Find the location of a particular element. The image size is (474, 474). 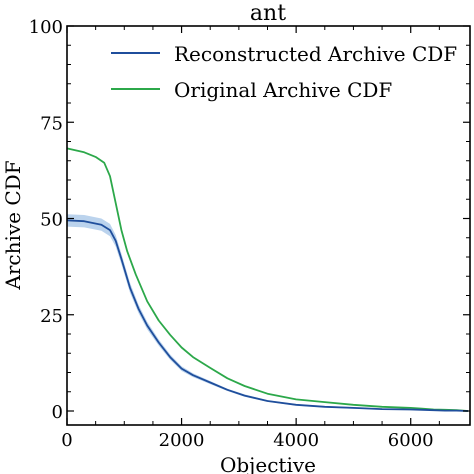

y-tick-label: 75 is located at coordinates (51, 123).